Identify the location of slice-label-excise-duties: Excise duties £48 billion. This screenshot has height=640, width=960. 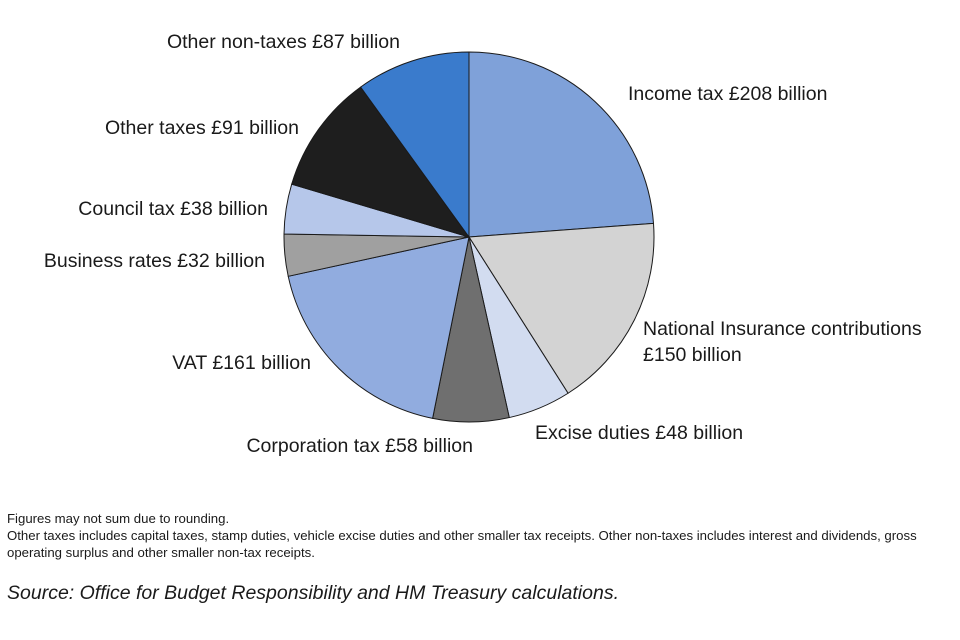
(639, 433).